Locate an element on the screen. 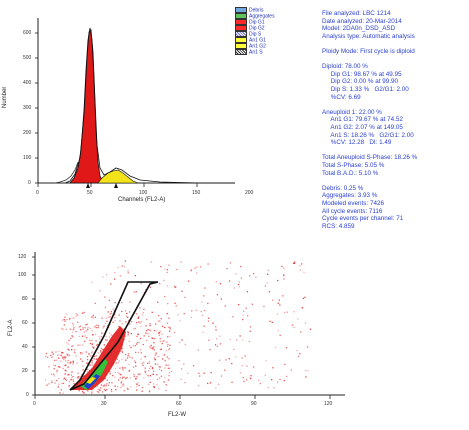  scatter-ytick-4: 80 is located at coordinates (25, 299).